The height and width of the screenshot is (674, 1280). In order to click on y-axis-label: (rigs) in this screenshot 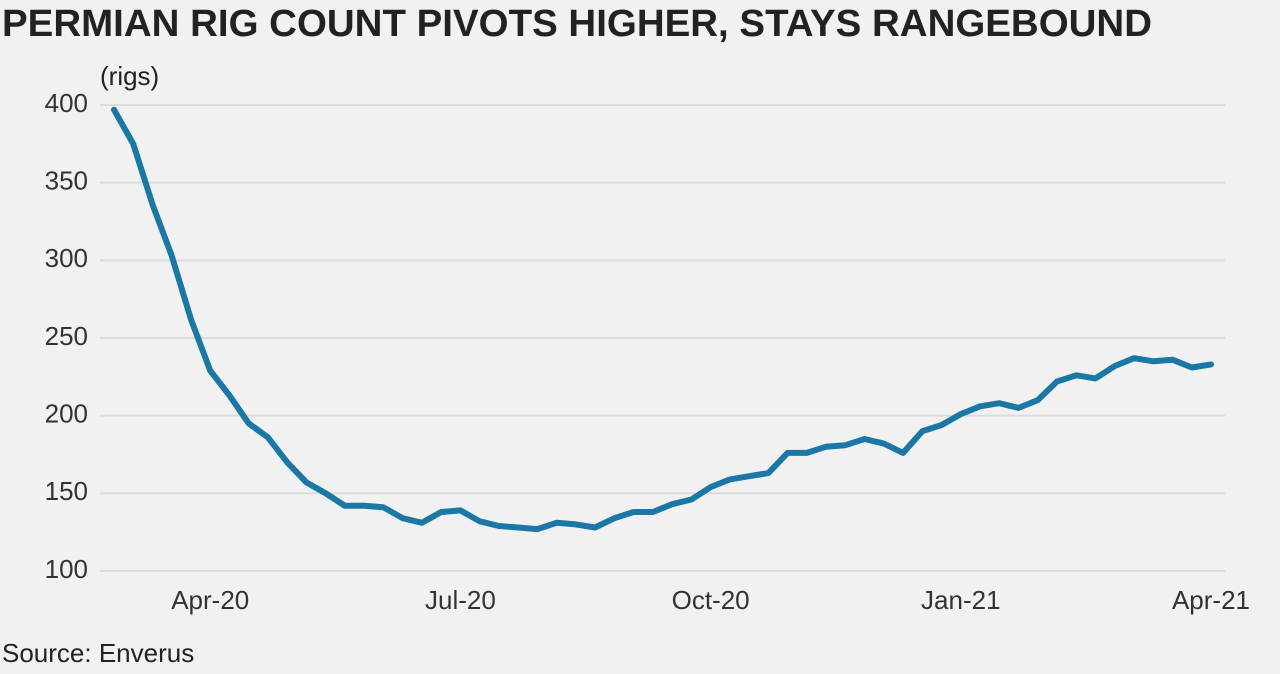, I will do `click(129, 76)`.